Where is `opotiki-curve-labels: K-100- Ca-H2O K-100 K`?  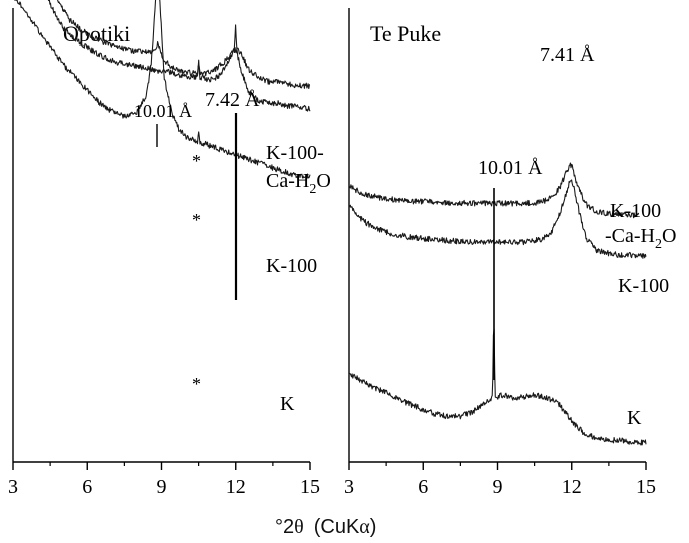
opotiki-curve-labels: K-100- Ca-H2O K-100 K is located at coordinates (298, 278).